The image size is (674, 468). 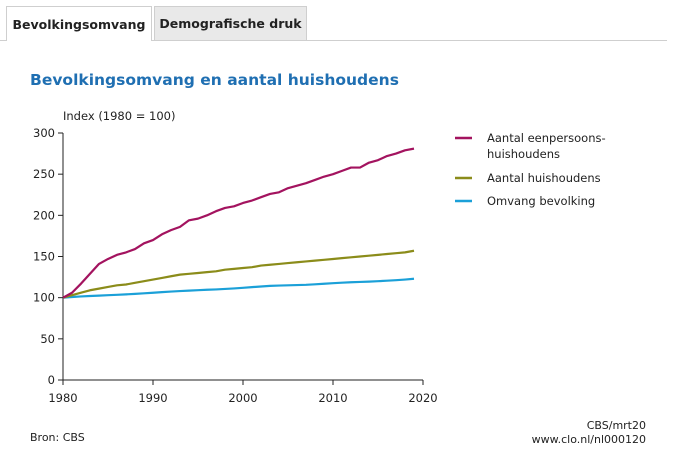 What do you see at coordinates (62, 398) in the screenshot?
I see `x-tick-label: 1980` at bounding box center [62, 398].